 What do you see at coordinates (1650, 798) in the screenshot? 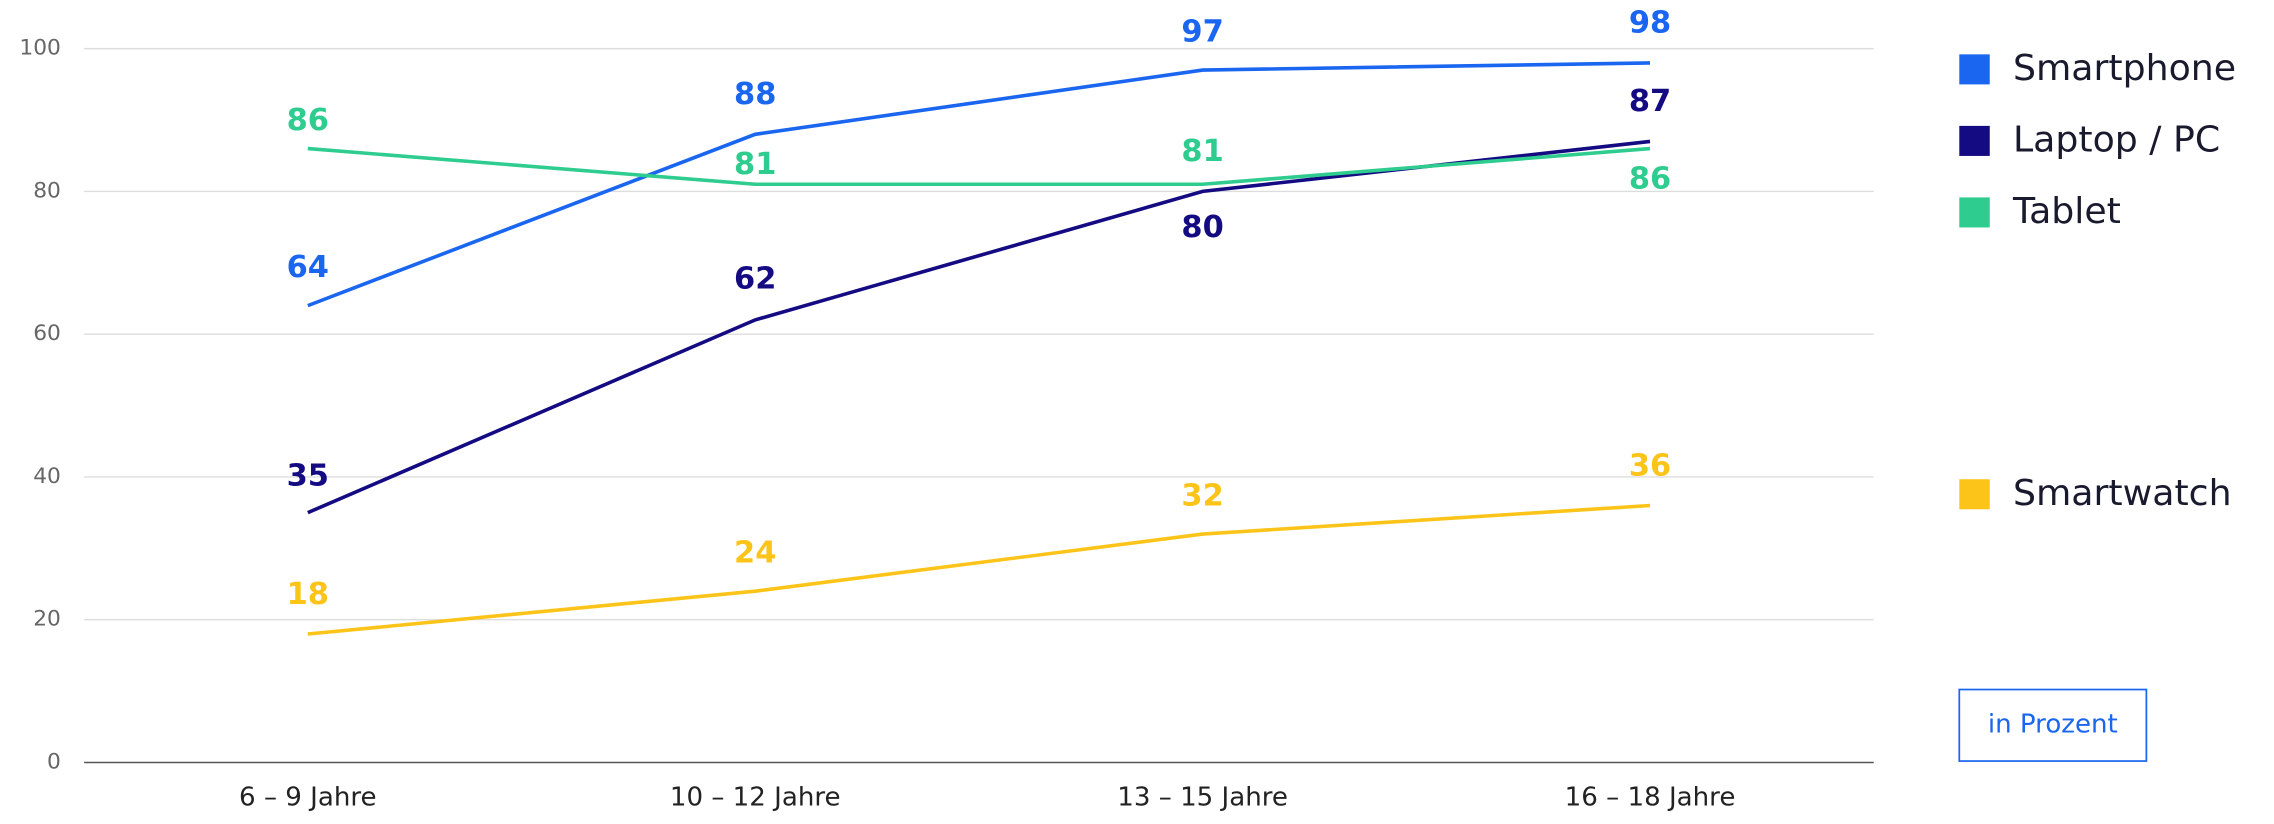
I see `x-tick-label: 16 – 18 Jahre` at bounding box center [1650, 798].